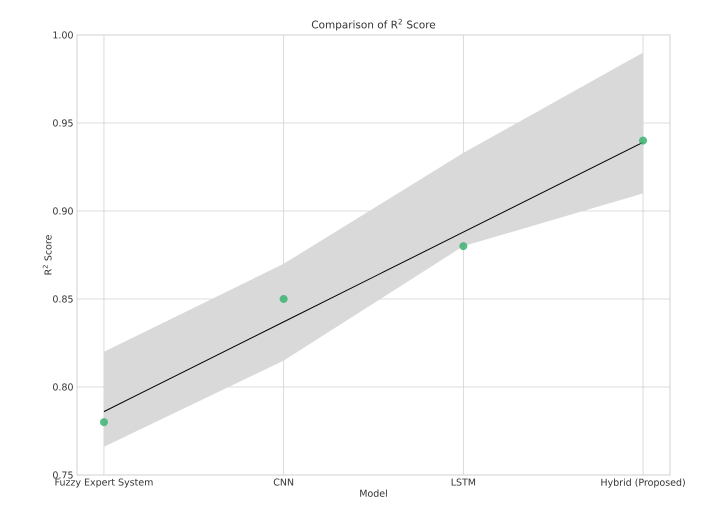  Describe the element at coordinates (464, 482) in the screenshot. I see `x-tick-label: LSTM` at that location.